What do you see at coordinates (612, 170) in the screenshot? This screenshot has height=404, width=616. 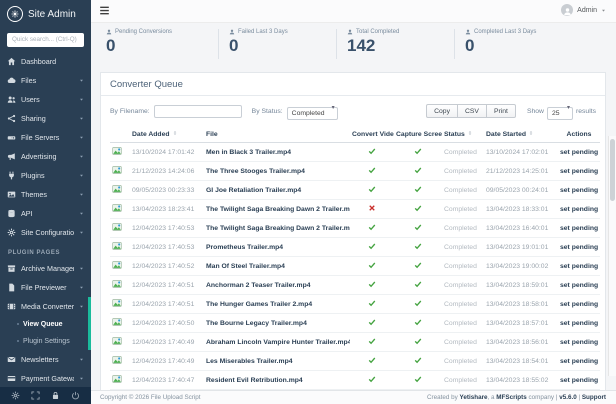 I see `scrollbar-thumb` at bounding box center [612, 170].